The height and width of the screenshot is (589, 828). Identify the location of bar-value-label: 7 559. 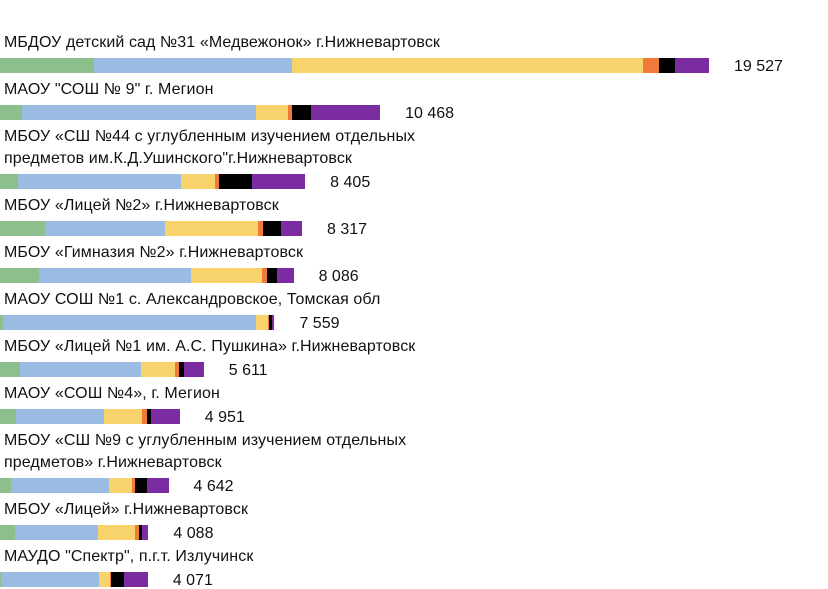
(319, 323).